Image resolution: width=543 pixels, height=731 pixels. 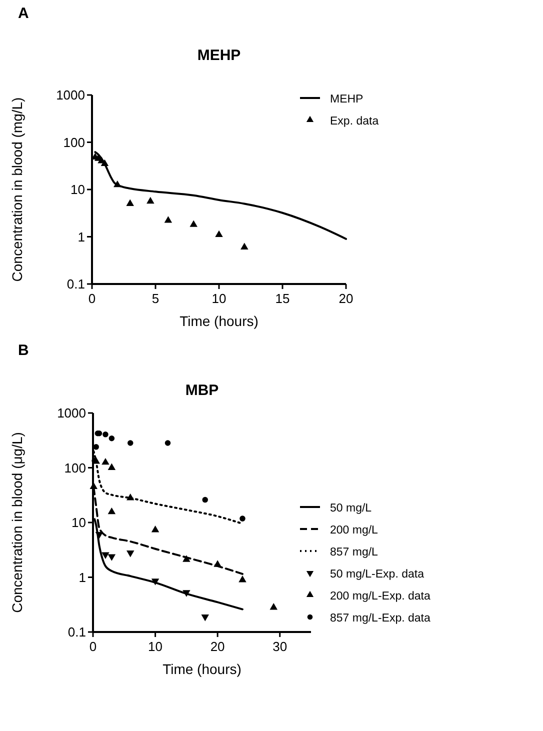 What do you see at coordinates (282, 298) in the screenshot?
I see `x-tick-label: 15` at bounding box center [282, 298].